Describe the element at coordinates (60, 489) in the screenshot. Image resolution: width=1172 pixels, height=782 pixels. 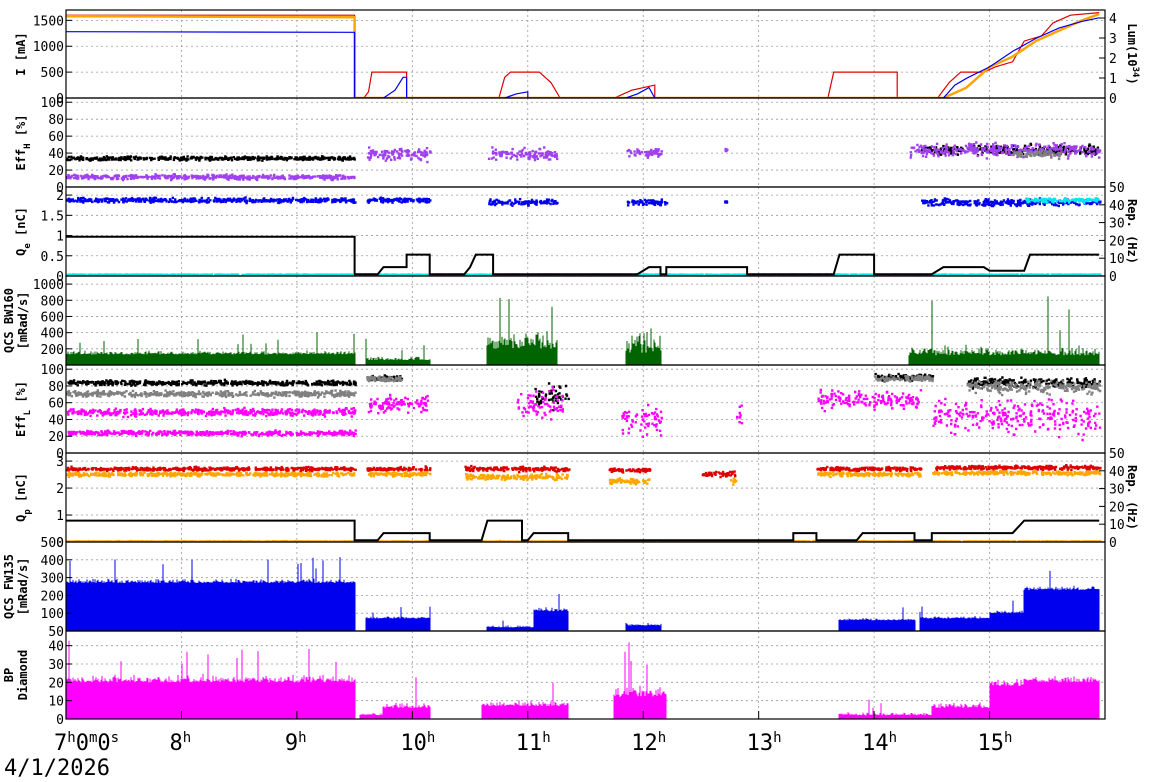
I see `y-tick-label: 2` at that location.